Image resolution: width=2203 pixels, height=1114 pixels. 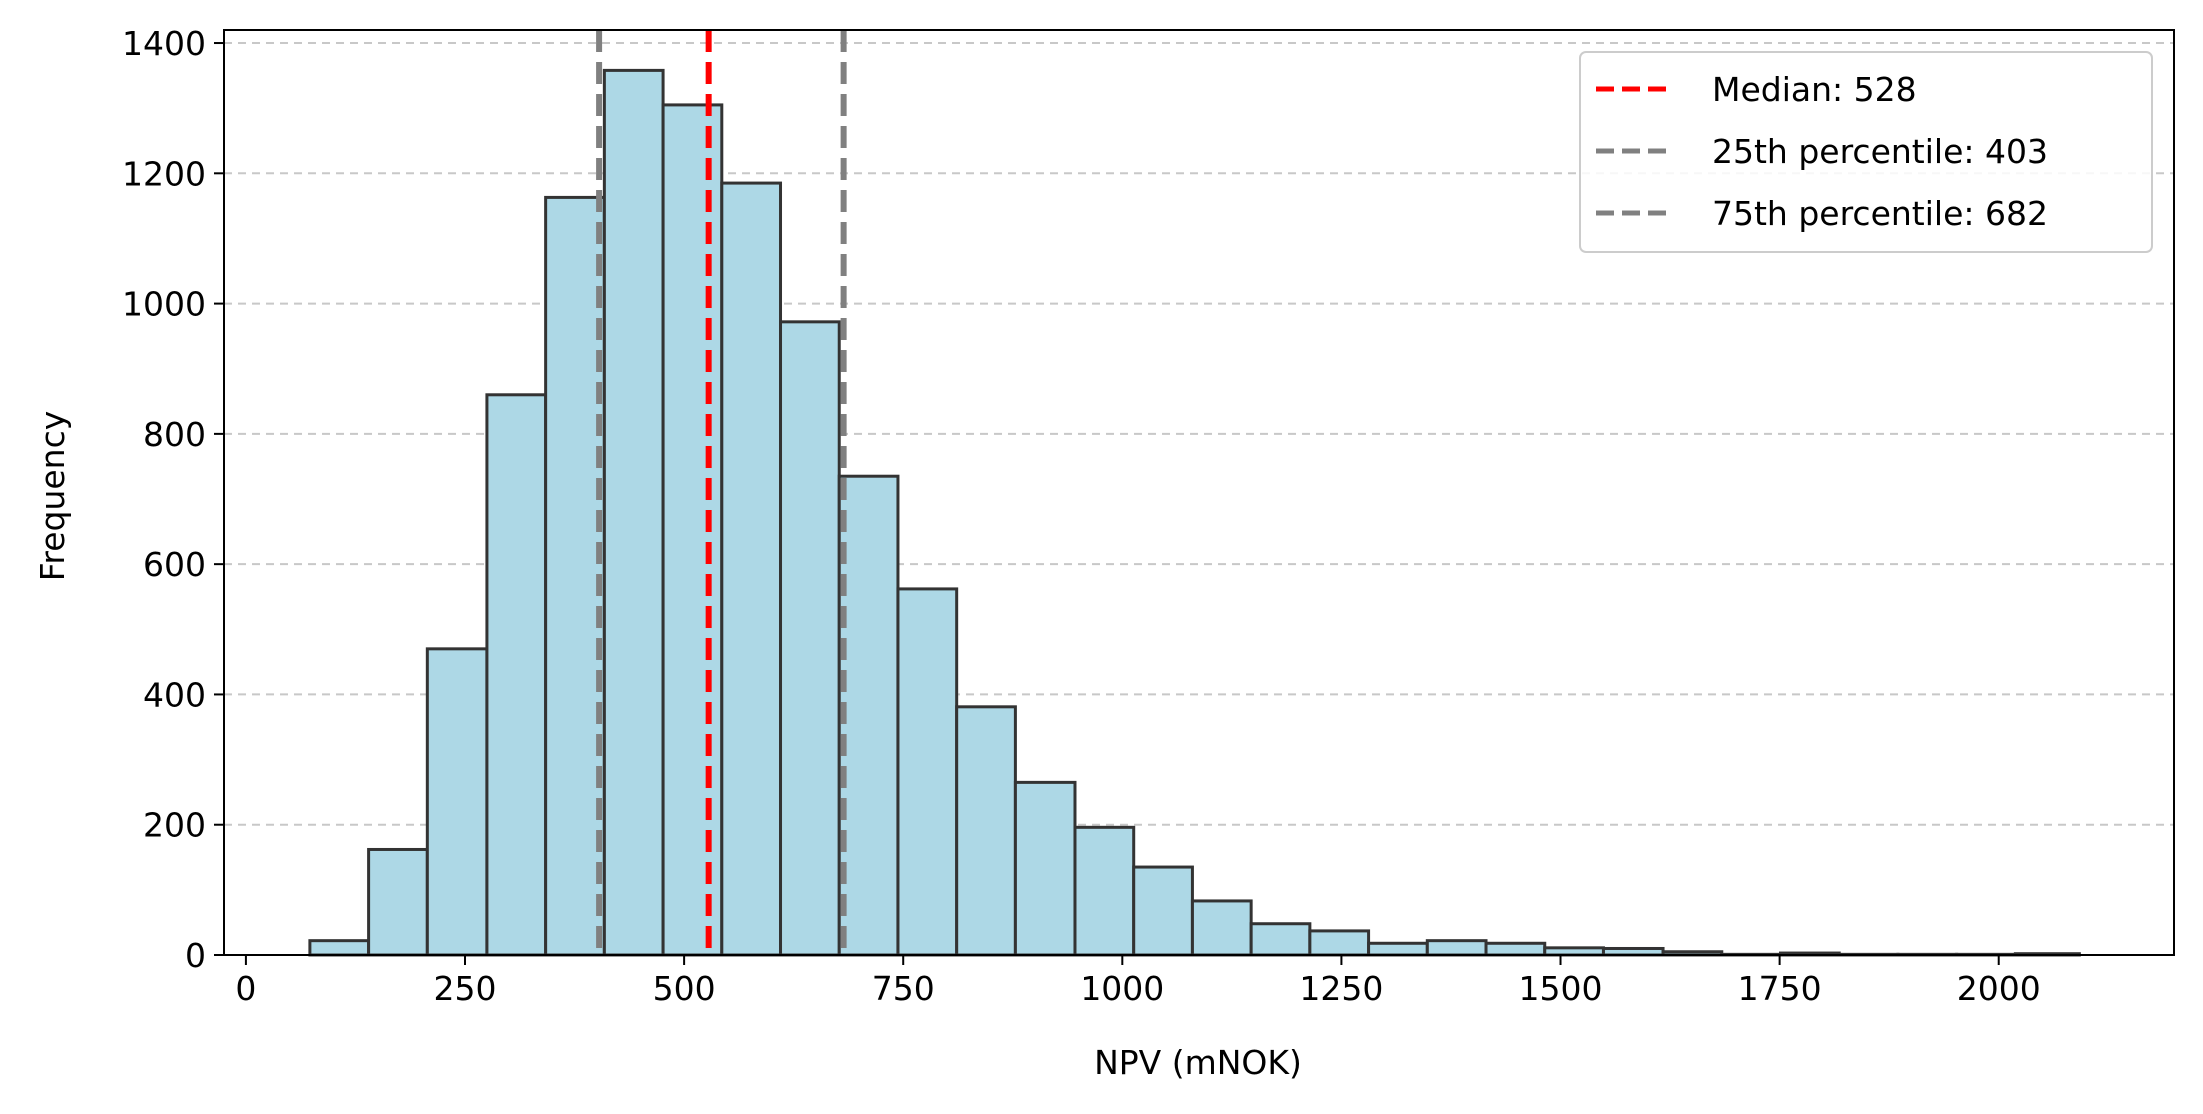 What do you see at coordinates (164, 43) in the screenshot?
I see `y-tick-label: 1400` at bounding box center [164, 43].